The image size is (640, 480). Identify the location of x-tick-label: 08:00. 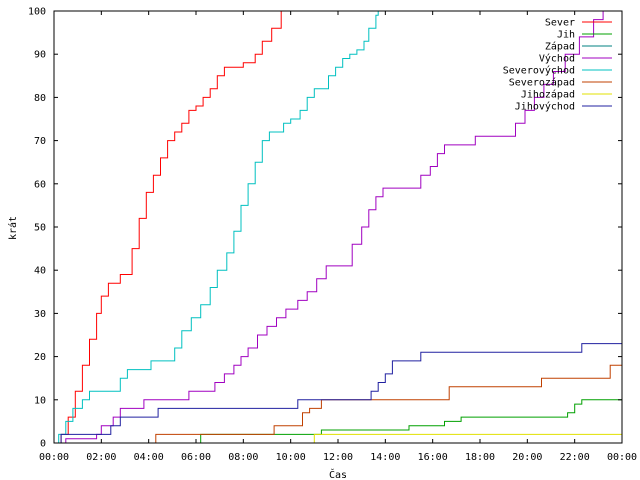
(243, 457).